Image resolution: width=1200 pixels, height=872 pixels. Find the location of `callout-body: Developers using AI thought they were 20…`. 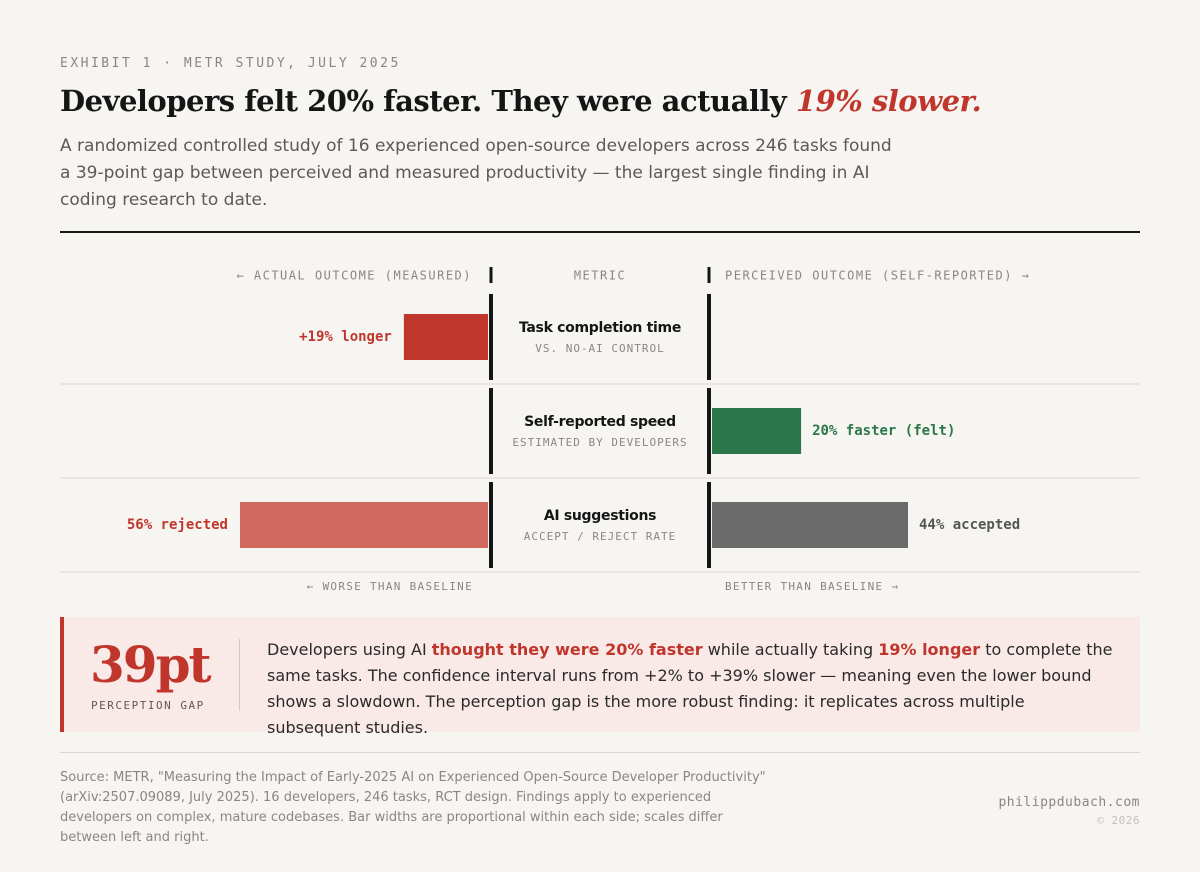

callout-body: Developers using AI thought they were 20… is located at coordinates (692, 689).